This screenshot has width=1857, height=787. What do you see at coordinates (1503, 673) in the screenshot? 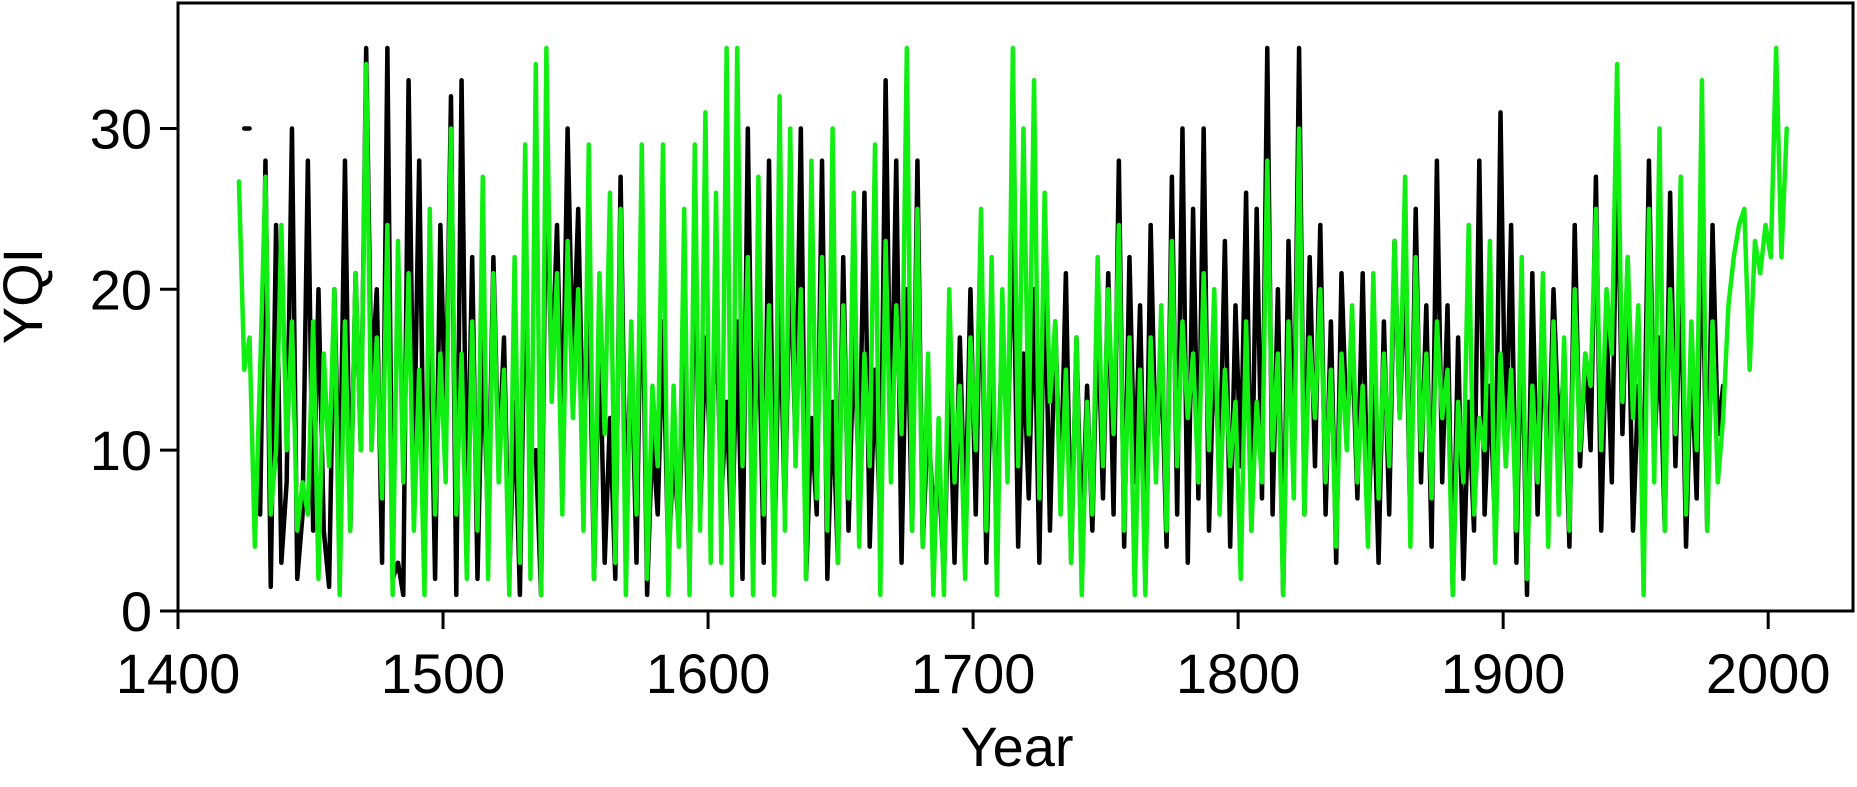
I see `x-tick-label: 1900` at bounding box center [1503, 673].